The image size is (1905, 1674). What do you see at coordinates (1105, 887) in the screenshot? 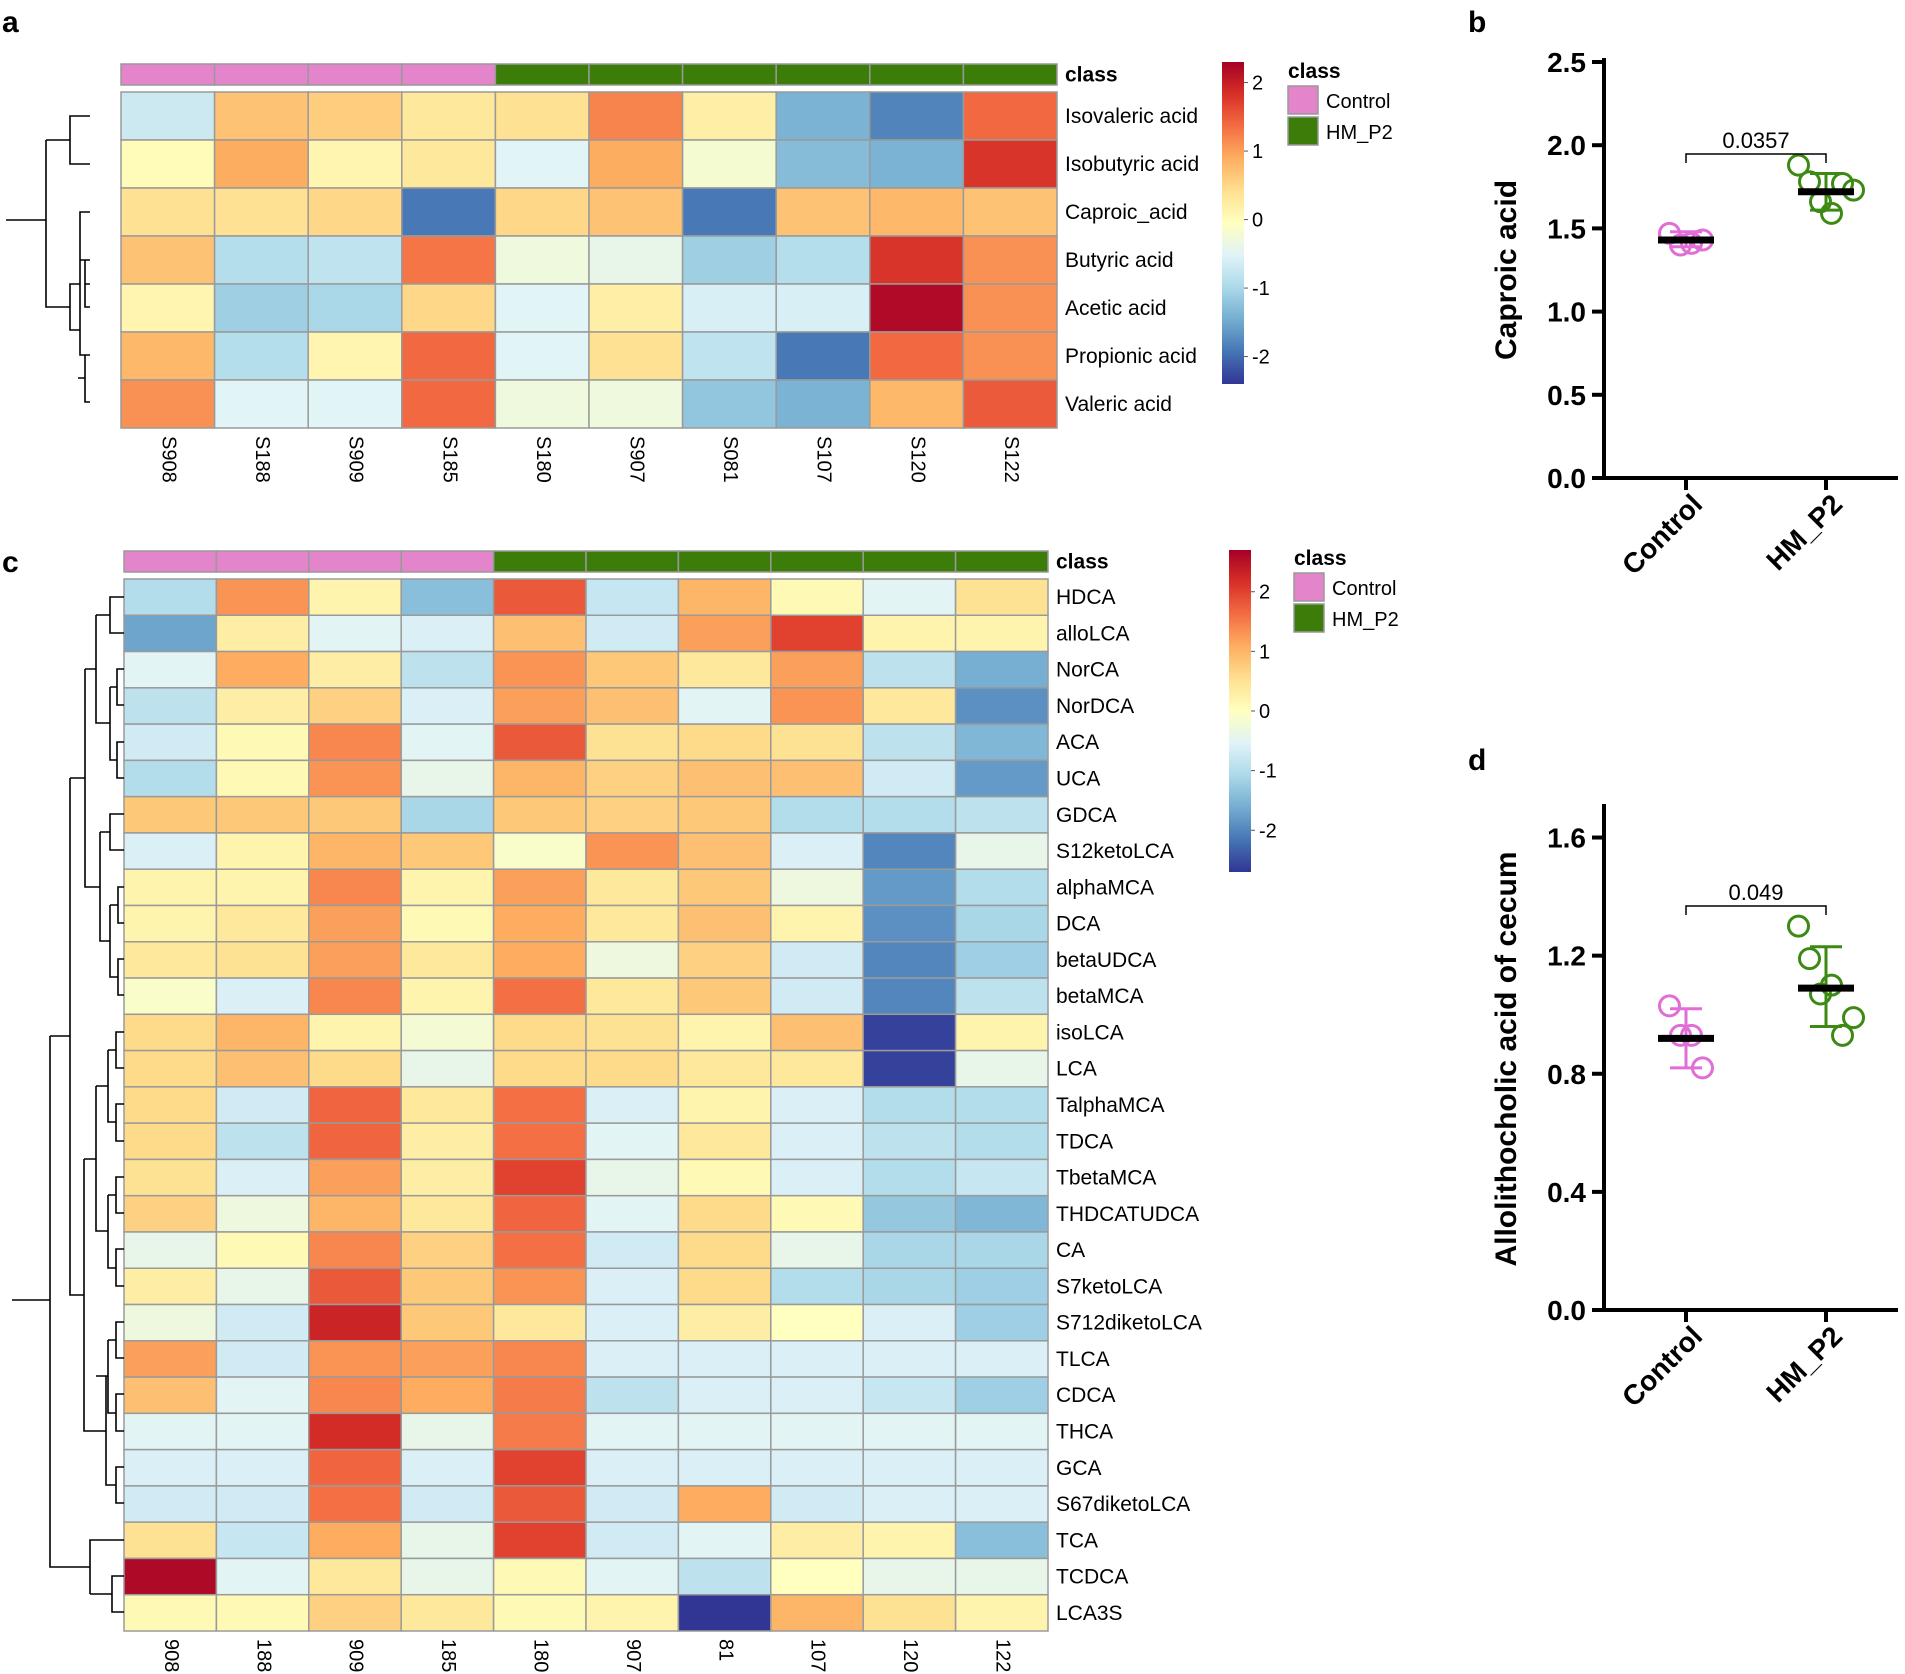
I see `row-label: alphaMCA` at bounding box center [1105, 887].